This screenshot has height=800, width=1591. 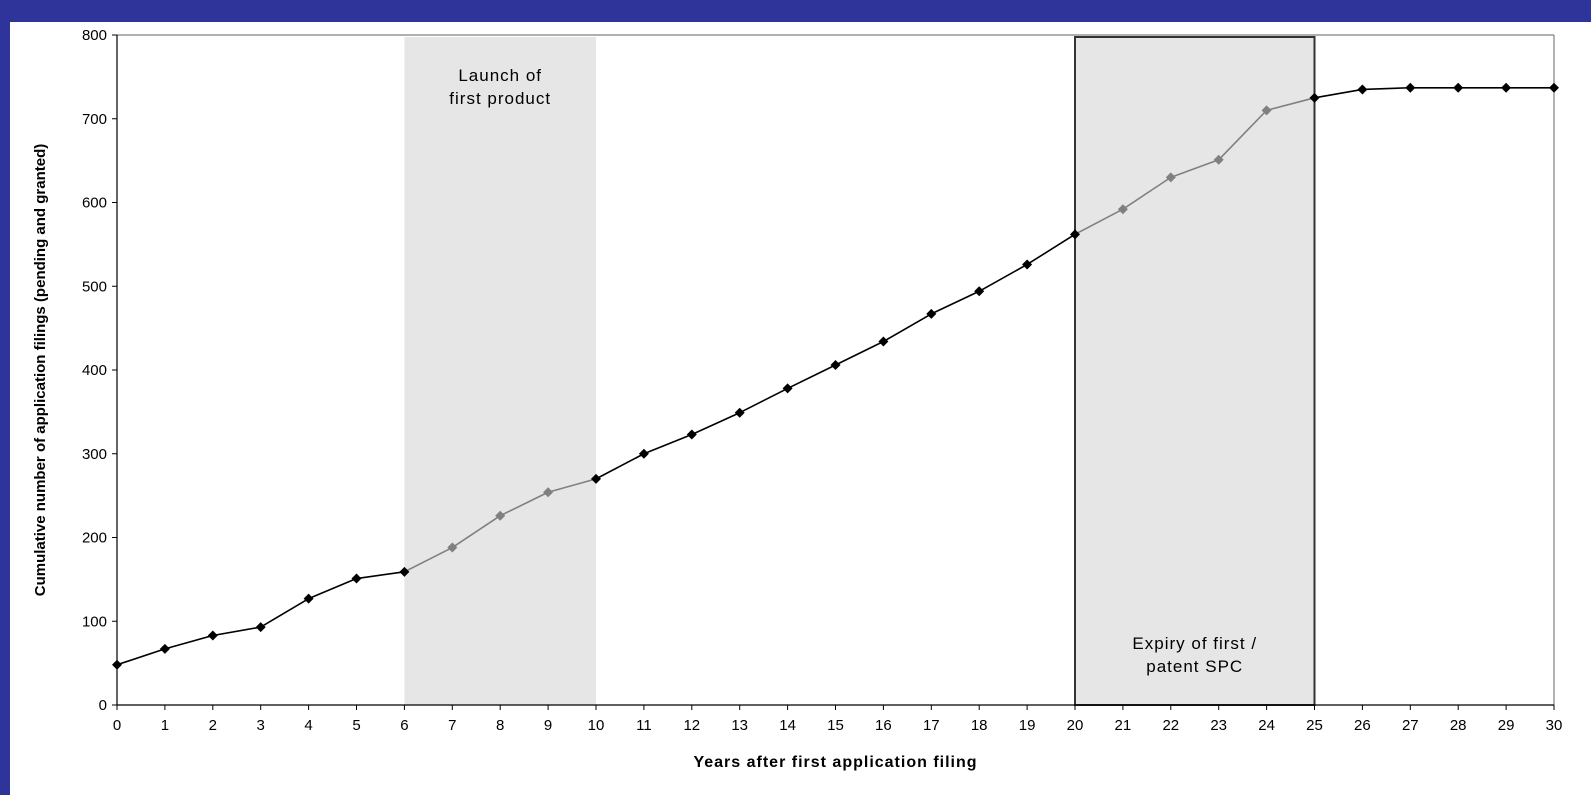 What do you see at coordinates (404, 725) in the screenshot?
I see `x-tick-label: 6` at bounding box center [404, 725].